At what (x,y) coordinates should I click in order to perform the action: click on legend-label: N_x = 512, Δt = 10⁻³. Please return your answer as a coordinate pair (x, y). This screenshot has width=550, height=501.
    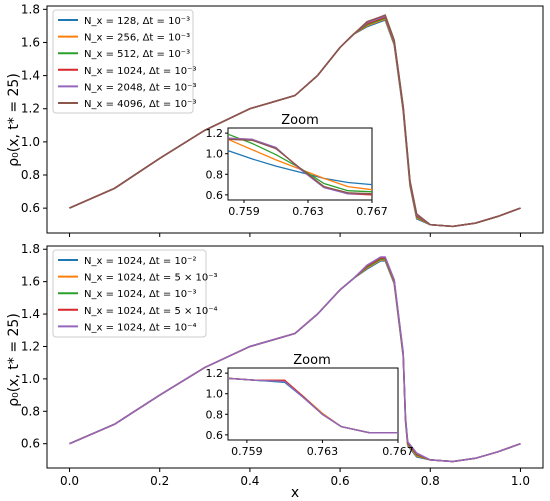
    Looking at the image, I should click on (137, 54).